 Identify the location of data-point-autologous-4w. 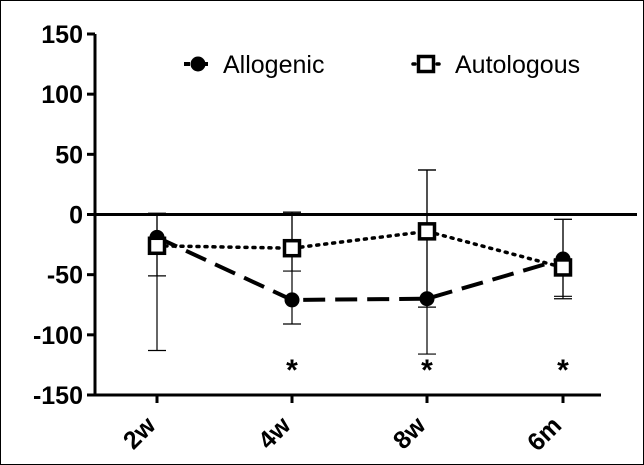
(292, 248).